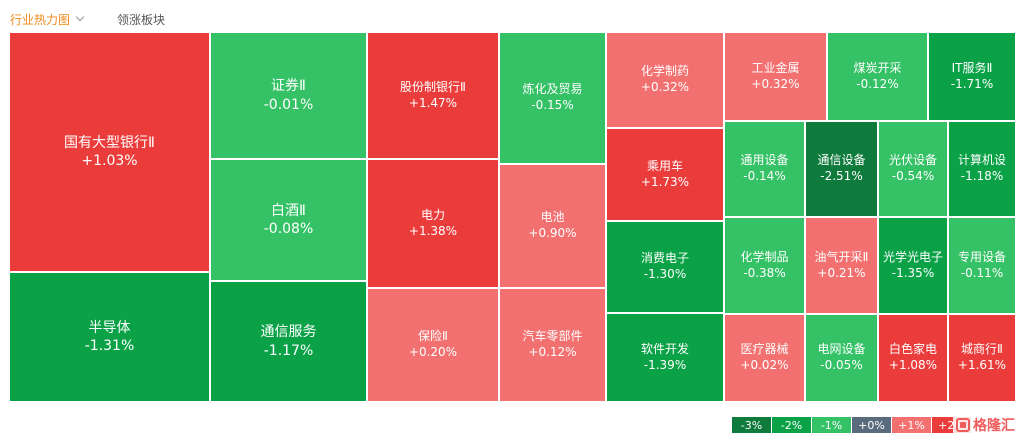 This screenshot has height=442, width=1024. Describe the element at coordinates (288, 104) in the screenshot. I see `sector-change: -0.01%` at that location.